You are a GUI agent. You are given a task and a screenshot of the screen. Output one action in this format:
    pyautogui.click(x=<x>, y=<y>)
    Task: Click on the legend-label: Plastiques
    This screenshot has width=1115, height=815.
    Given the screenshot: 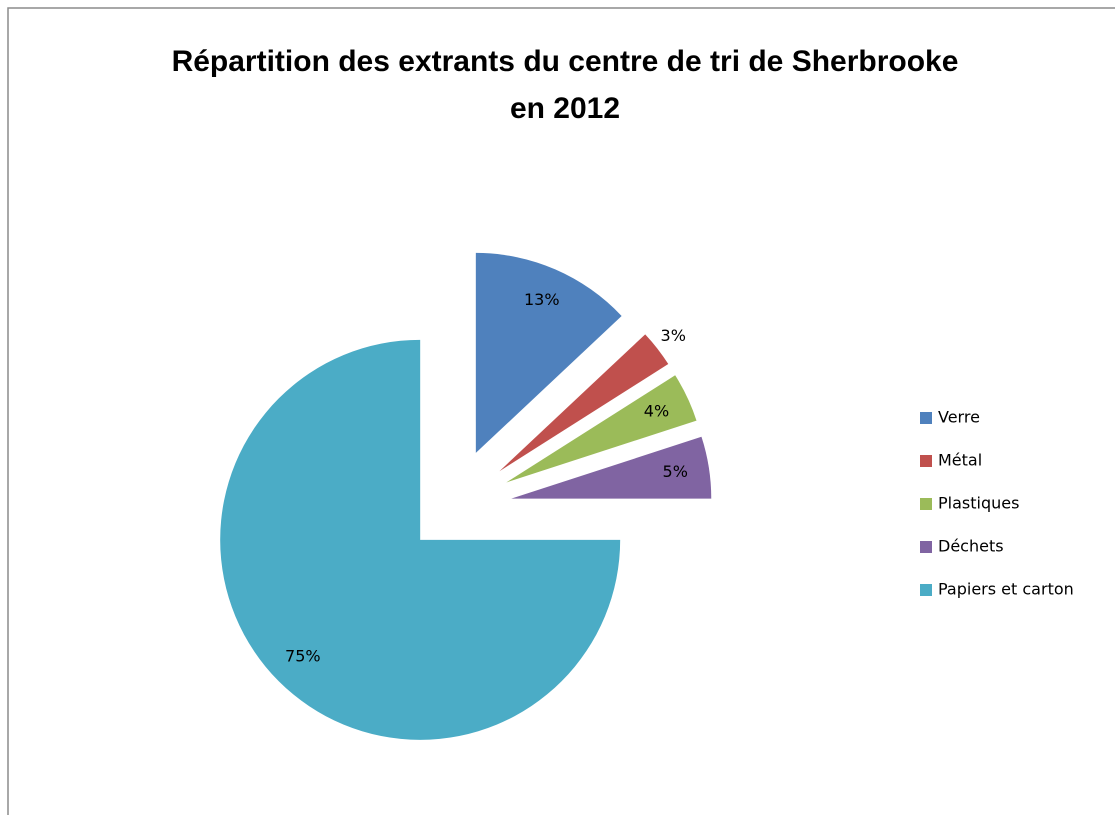 What is the action you would take?
    pyautogui.click(x=978, y=503)
    